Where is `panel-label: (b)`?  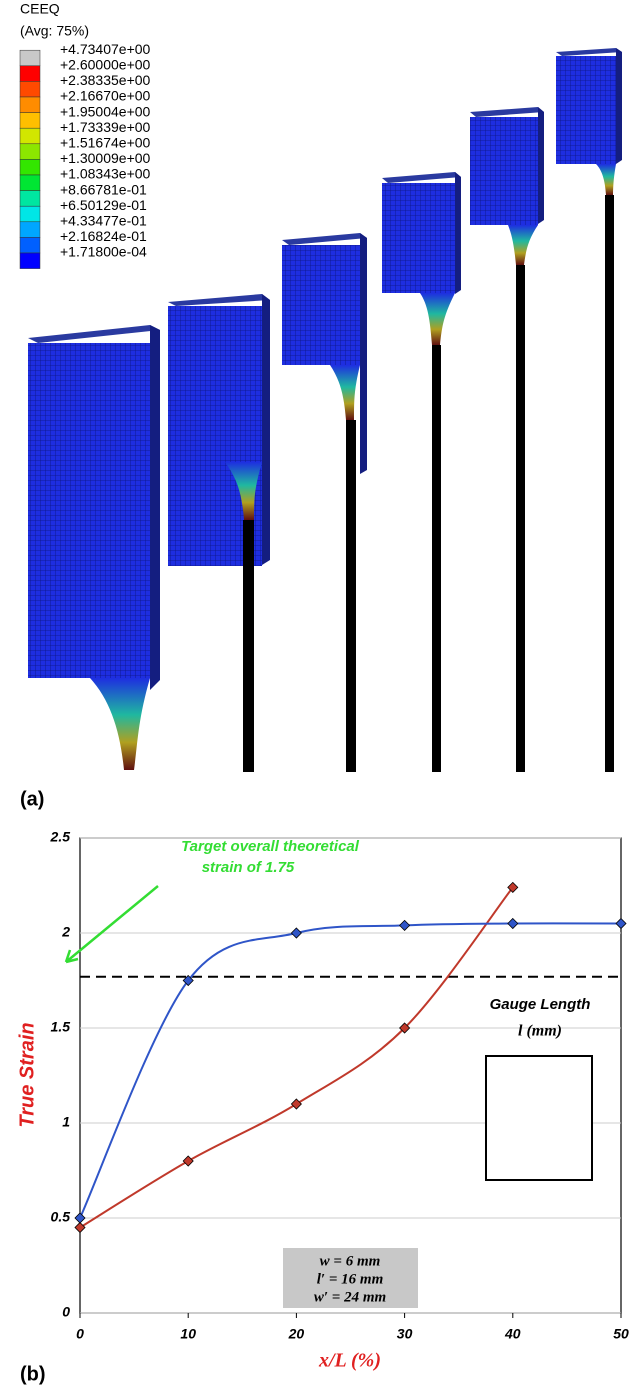 panel-label: (b) is located at coordinates (33, 1374).